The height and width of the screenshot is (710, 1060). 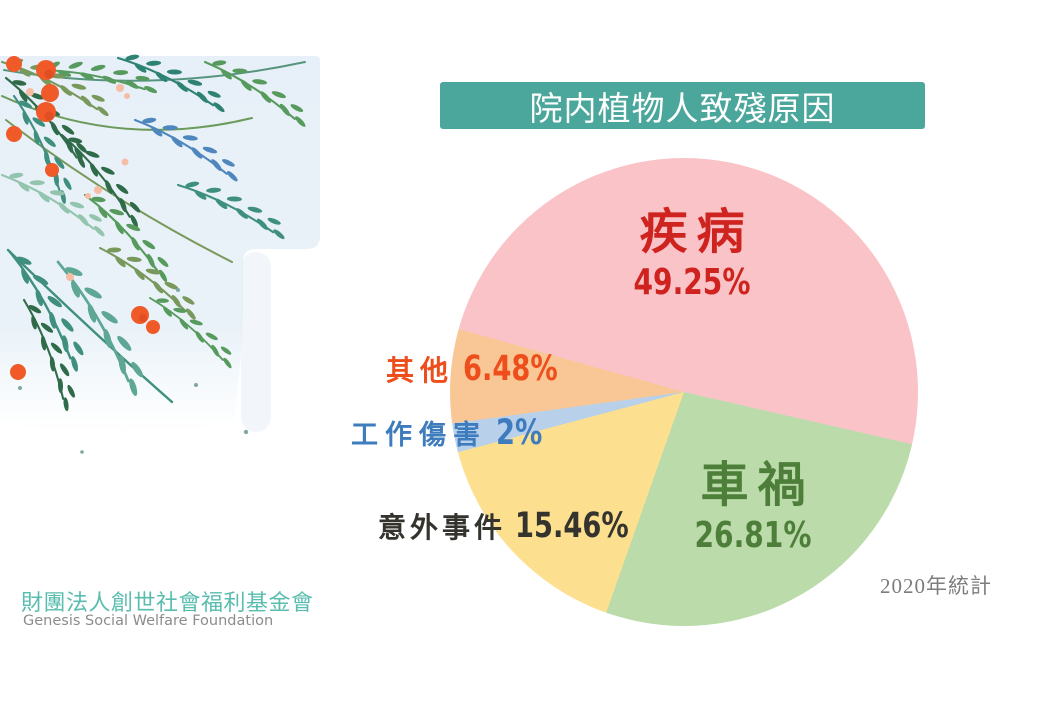 I want to click on org-name-en: Genesis Social Welfare Foundation, so click(x=148, y=621).